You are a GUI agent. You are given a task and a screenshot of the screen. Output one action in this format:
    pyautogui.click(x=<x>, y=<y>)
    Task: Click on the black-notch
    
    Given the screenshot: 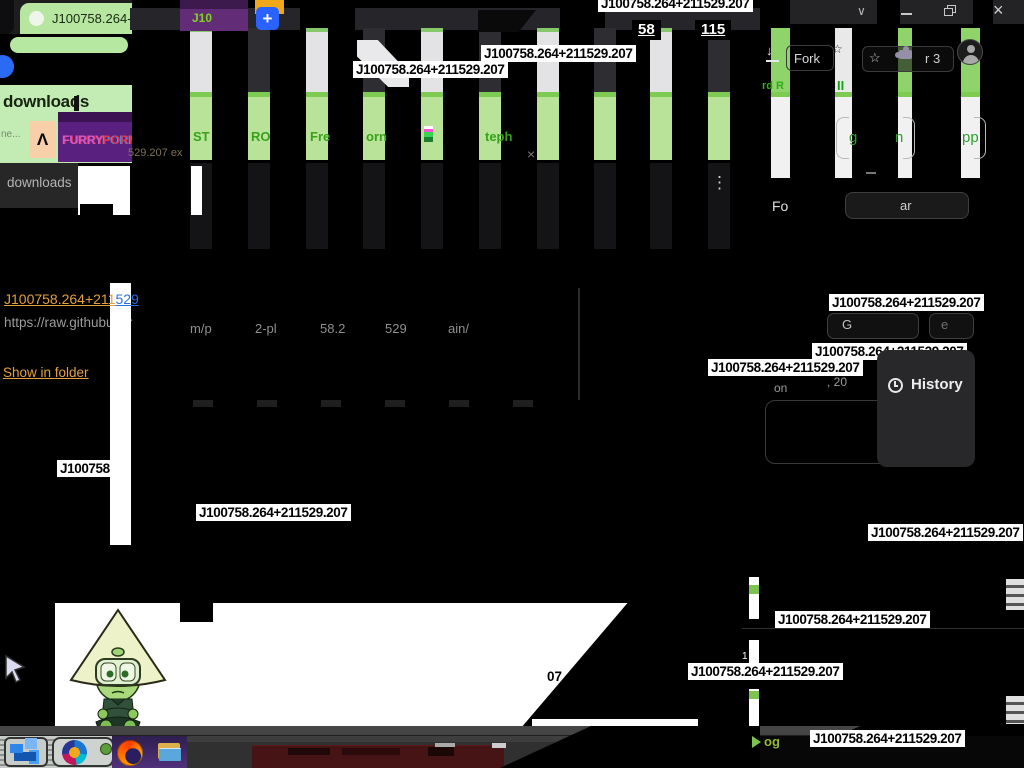 What is the action you would take?
    pyautogui.click(x=196, y=608)
    